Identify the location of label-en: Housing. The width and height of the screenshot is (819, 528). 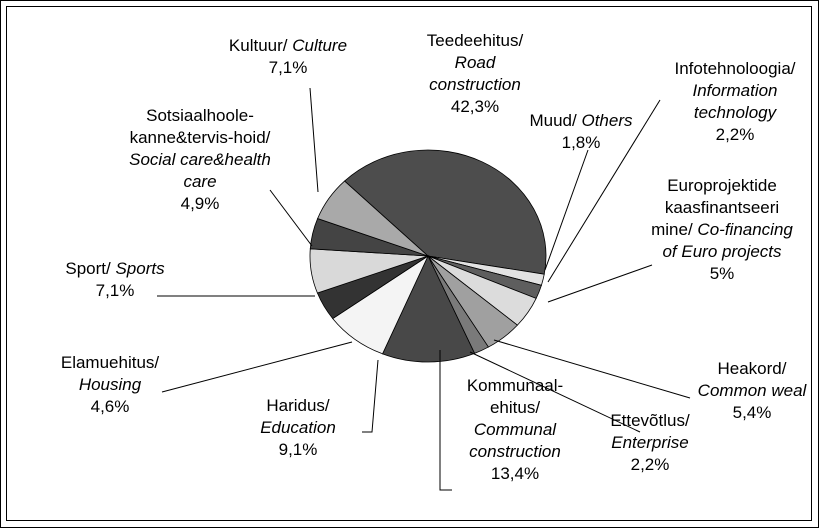
(110, 384).